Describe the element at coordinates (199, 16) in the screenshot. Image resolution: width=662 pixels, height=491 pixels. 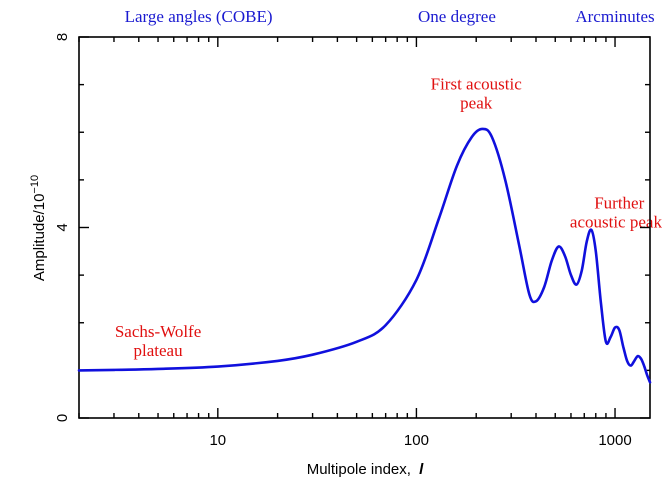
I see `top-scale-label: Large angles (COBE)` at that location.